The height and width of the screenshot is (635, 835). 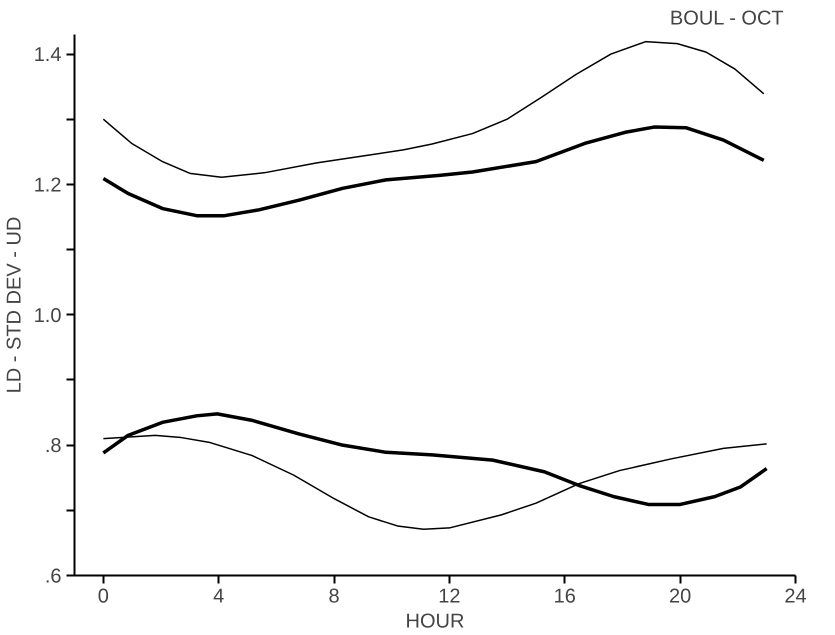 What do you see at coordinates (727, 19) in the screenshot?
I see `chart-title: BOUL - OCT` at bounding box center [727, 19].